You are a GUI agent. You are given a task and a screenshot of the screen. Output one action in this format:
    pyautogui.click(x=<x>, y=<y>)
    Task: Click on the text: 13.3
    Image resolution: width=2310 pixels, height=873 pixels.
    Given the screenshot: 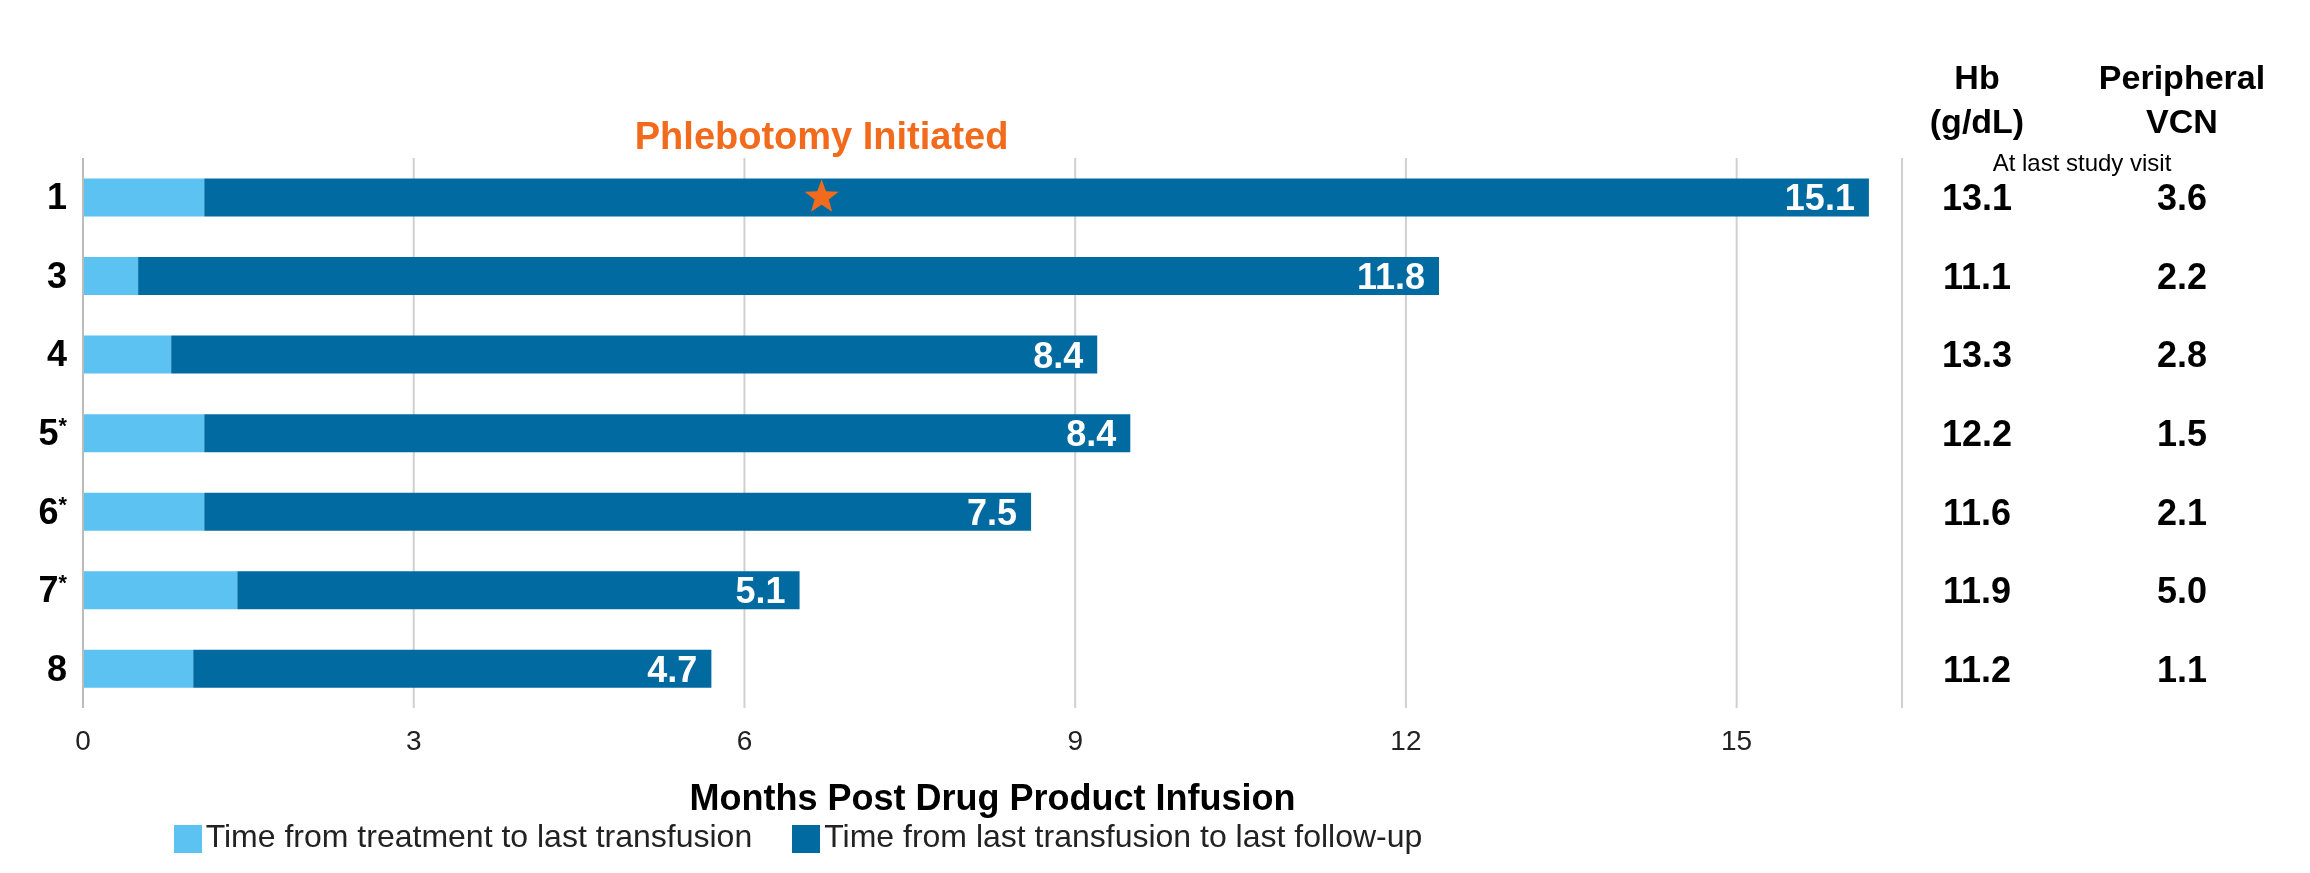 What is the action you would take?
    pyautogui.click(x=1977, y=355)
    